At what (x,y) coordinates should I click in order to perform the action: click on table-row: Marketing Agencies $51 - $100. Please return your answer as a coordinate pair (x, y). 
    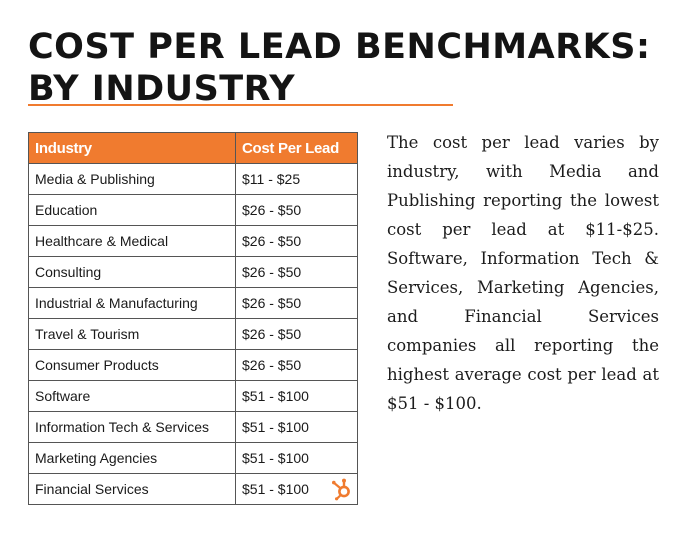
    Looking at the image, I should click on (193, 458).